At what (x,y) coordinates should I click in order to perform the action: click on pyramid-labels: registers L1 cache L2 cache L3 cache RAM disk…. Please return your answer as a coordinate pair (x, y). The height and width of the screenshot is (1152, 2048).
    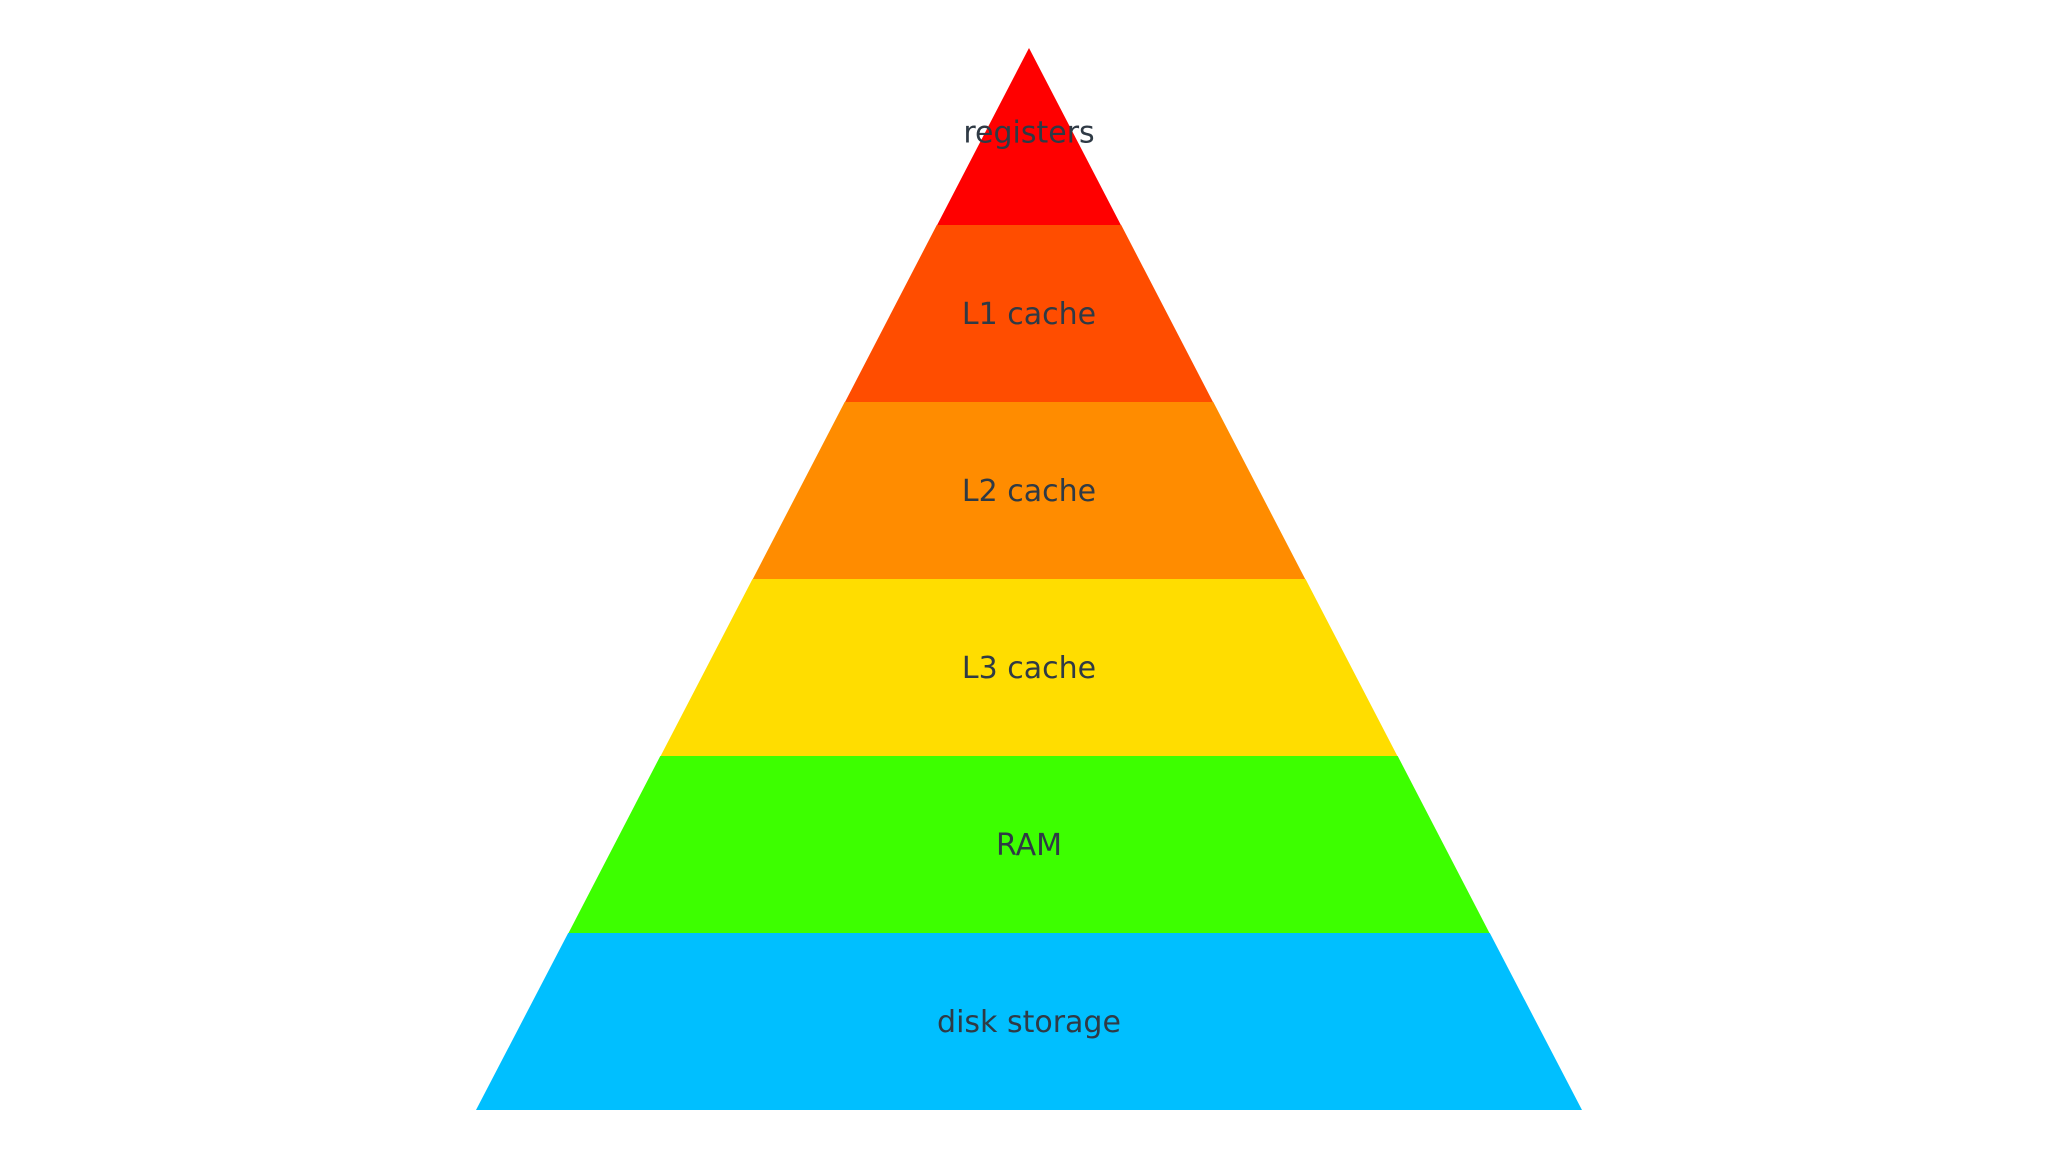
    Looking at the image, I should click on (1029, 578).